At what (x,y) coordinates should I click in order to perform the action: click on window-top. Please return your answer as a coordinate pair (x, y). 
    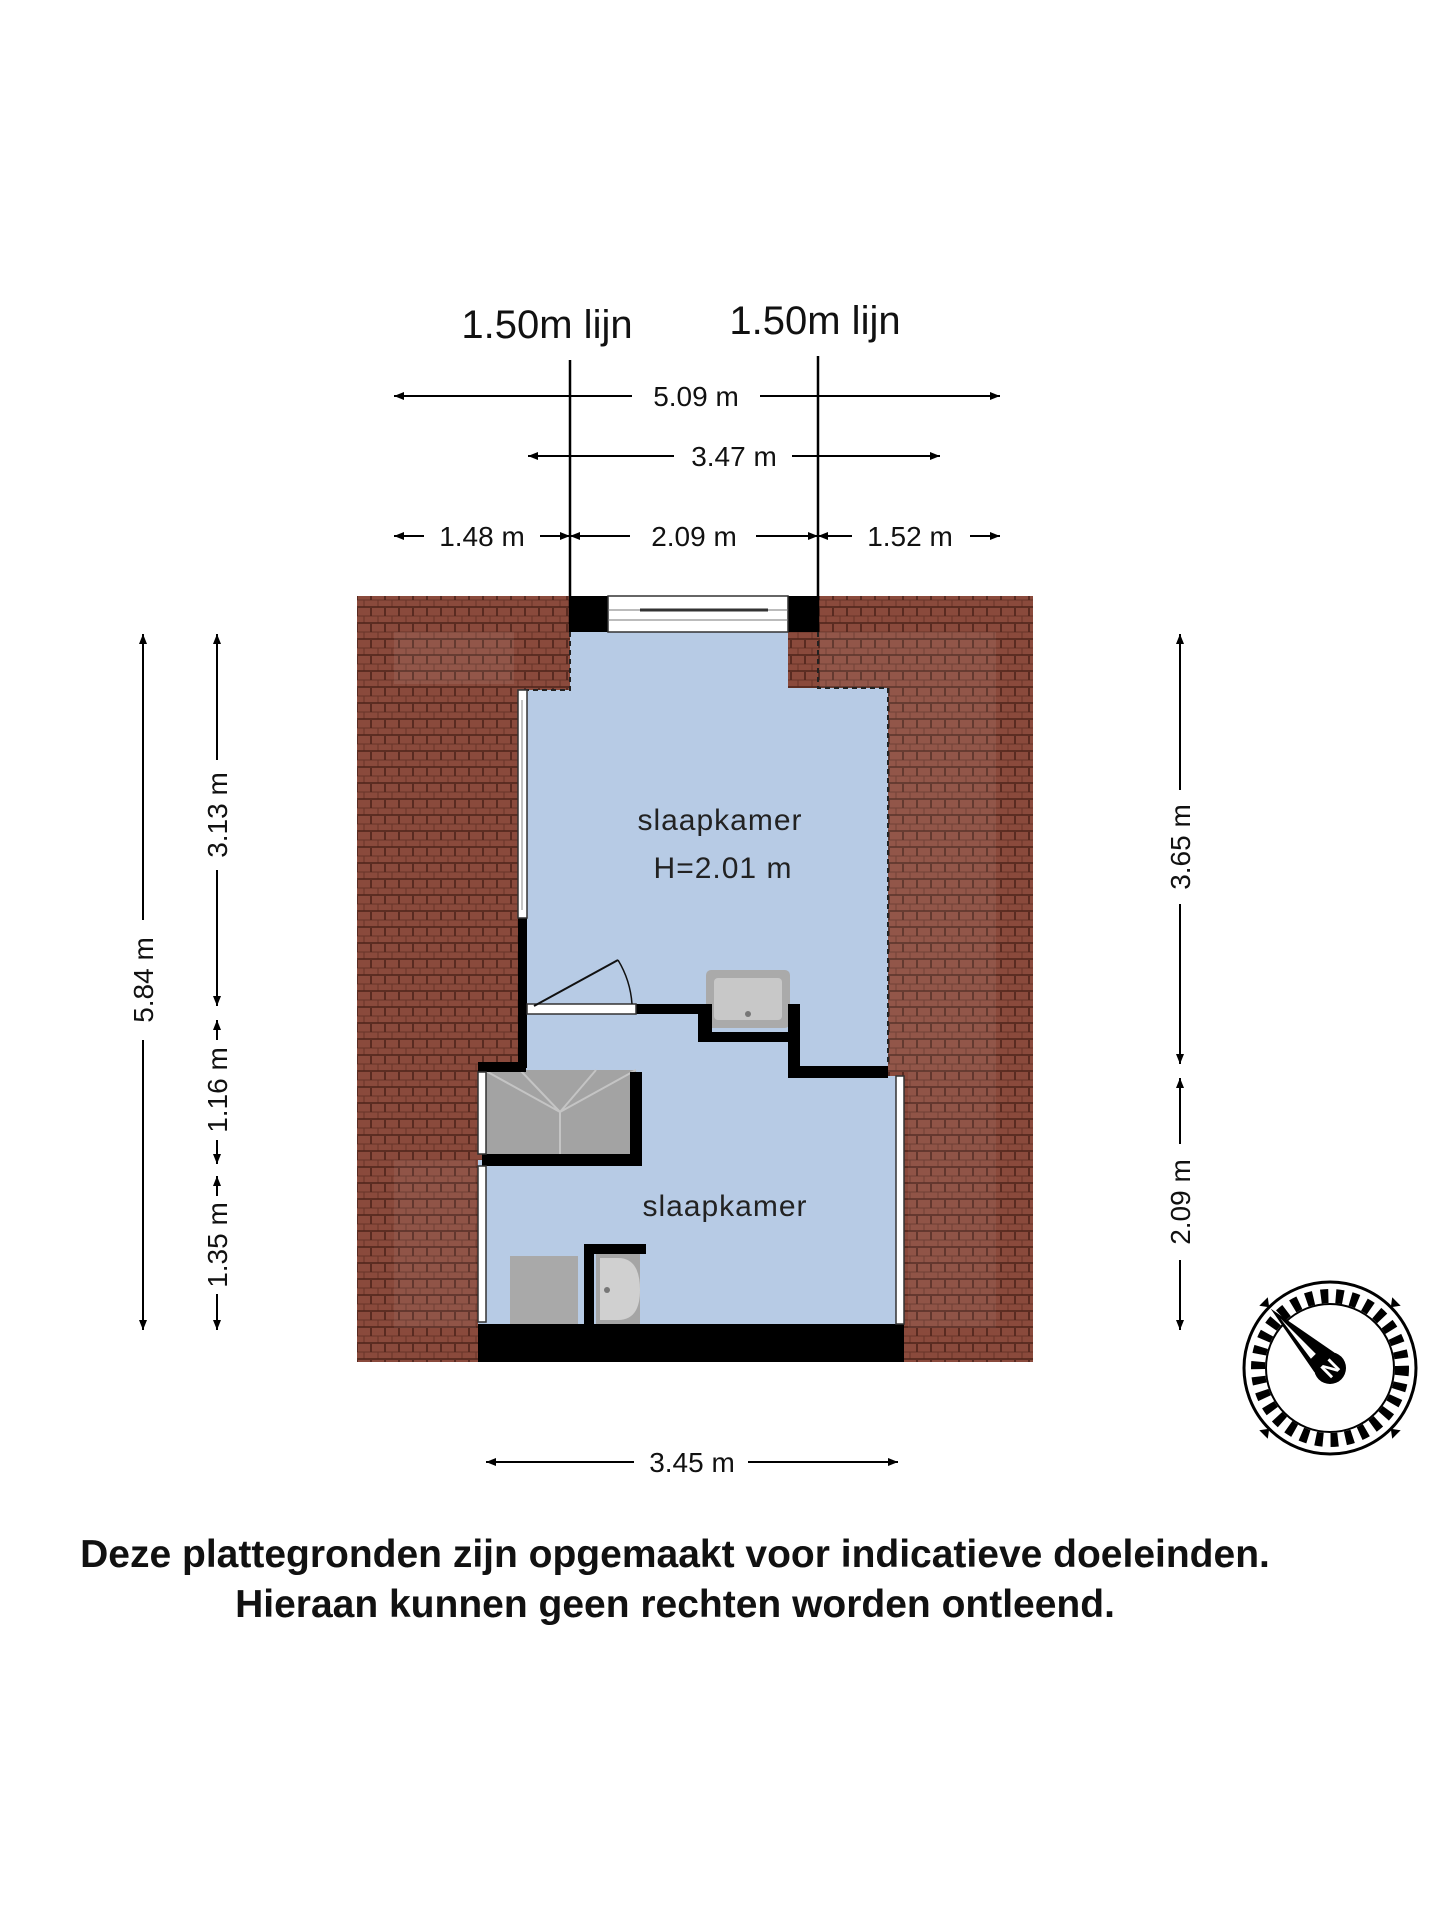
    Looking at the image, I should click on (698, 614).